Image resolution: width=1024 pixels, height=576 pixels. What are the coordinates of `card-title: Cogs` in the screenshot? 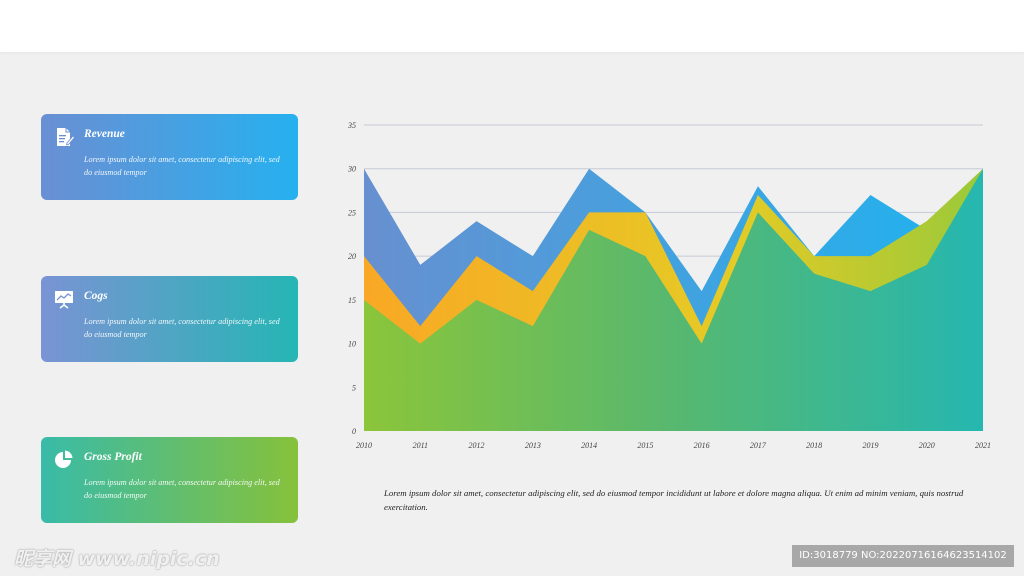 It's located at (96, 296).